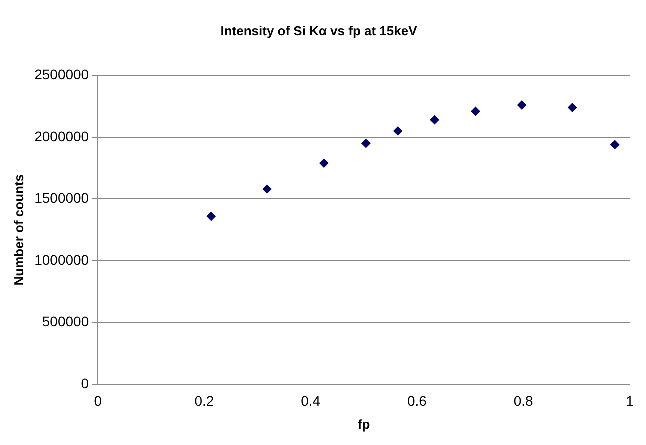  What do you see at coordinates (85, 383) in the screenshot?
I see `y-tick-label: 0` at bounding box center [85, 383].